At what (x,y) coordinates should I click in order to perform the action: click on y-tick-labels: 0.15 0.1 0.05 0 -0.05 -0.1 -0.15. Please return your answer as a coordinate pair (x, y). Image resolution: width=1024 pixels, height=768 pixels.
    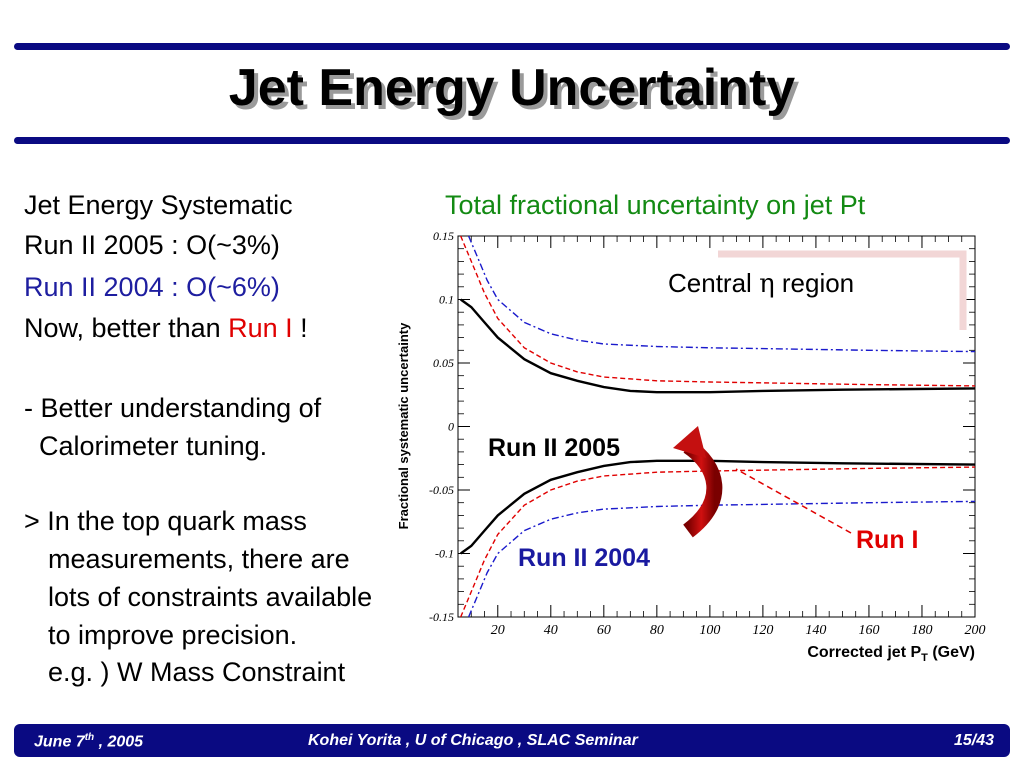
    Looking at the image, I should click on (441, 426).